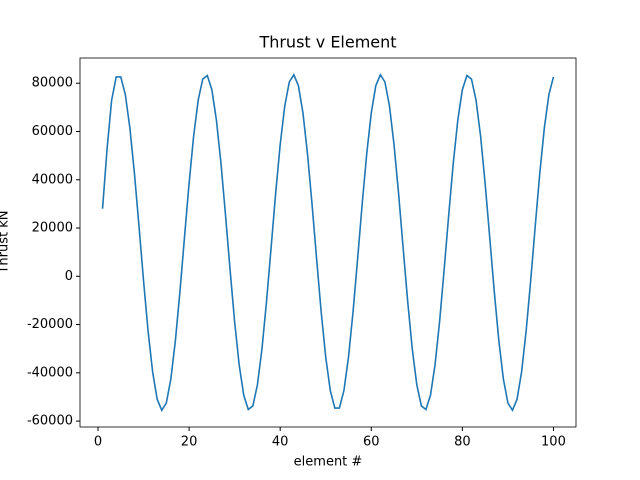  I want to click on y-tick-label: 60000, so click(52, 131).